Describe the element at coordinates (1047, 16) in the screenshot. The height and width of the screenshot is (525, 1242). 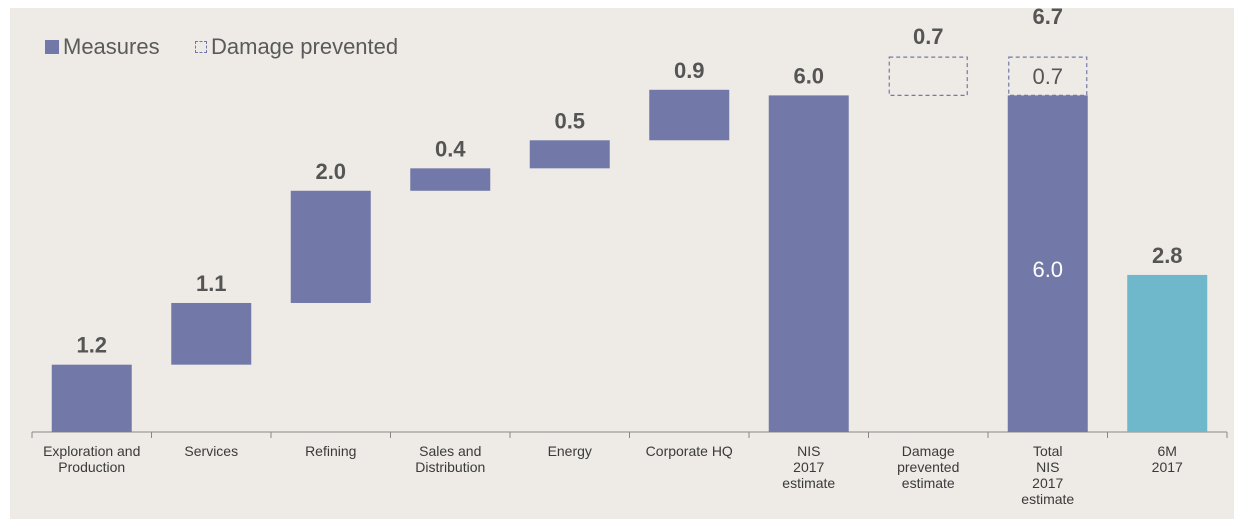
I see `bar-value-label: 6.7` at that location.